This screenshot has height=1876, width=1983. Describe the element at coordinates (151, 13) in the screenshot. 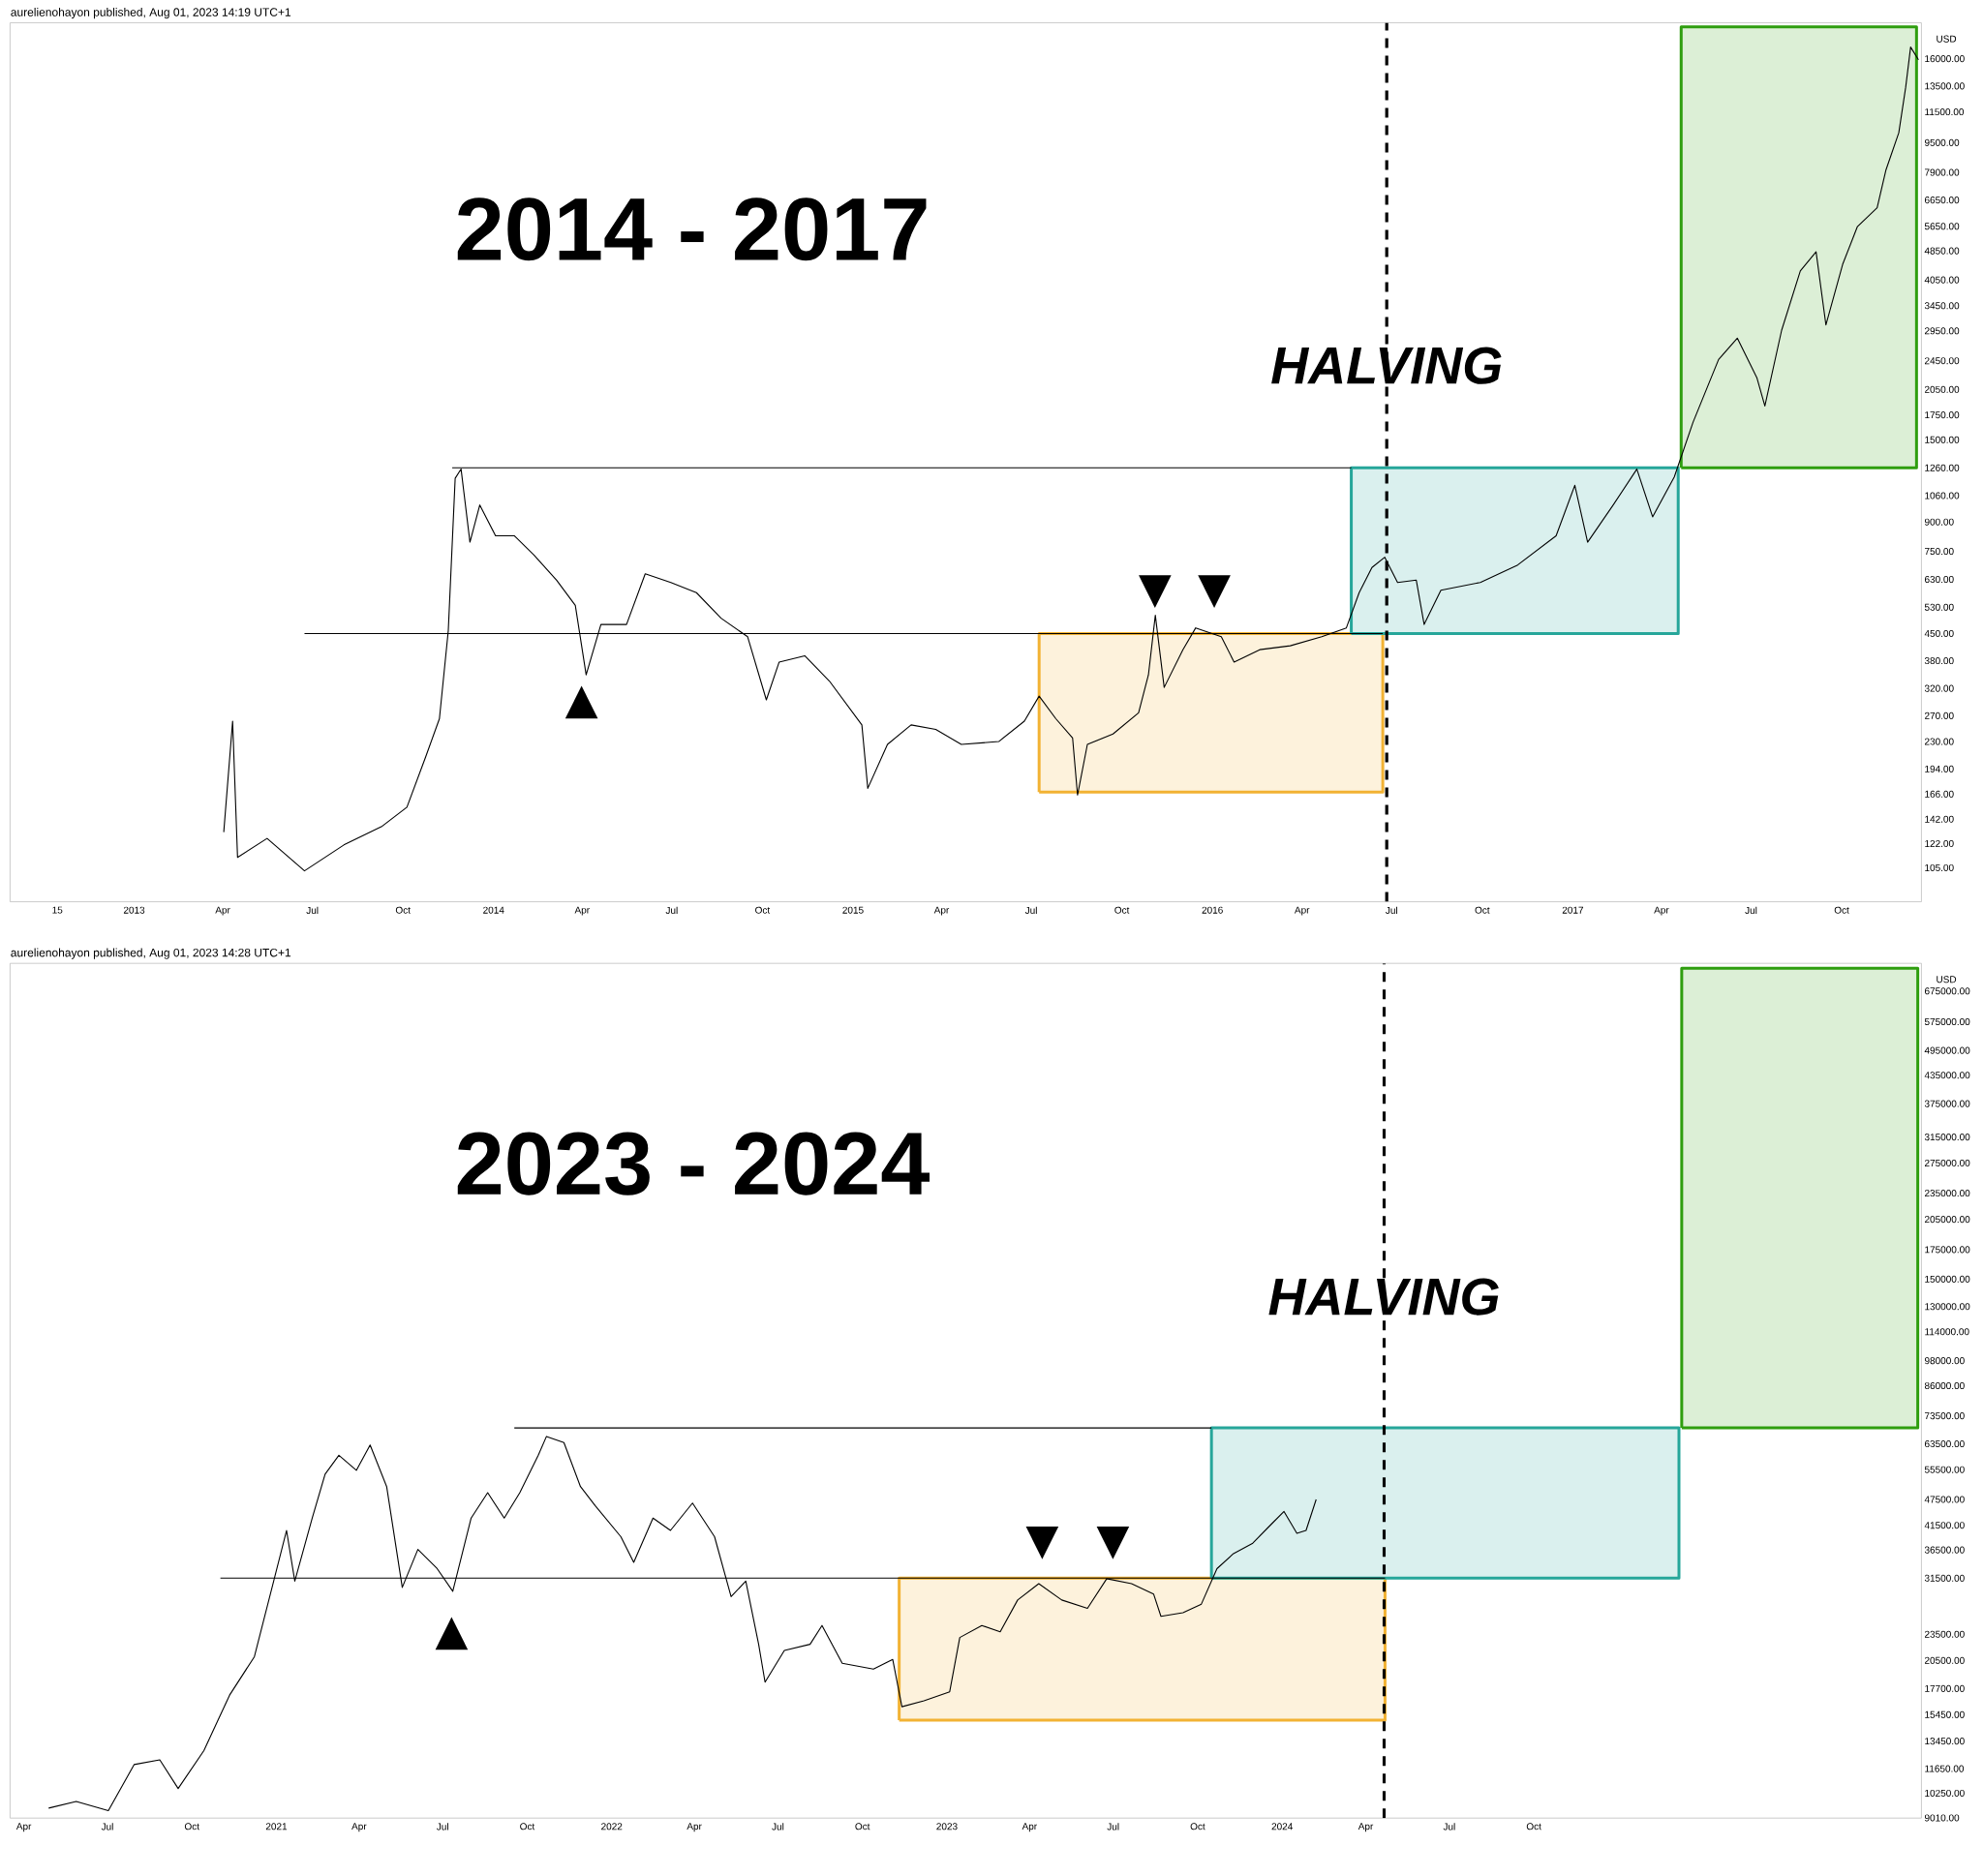

I see `chart-subtitle: aurelienohayon published, Aug 01, 2023 14:19 UTC+1` at that location.